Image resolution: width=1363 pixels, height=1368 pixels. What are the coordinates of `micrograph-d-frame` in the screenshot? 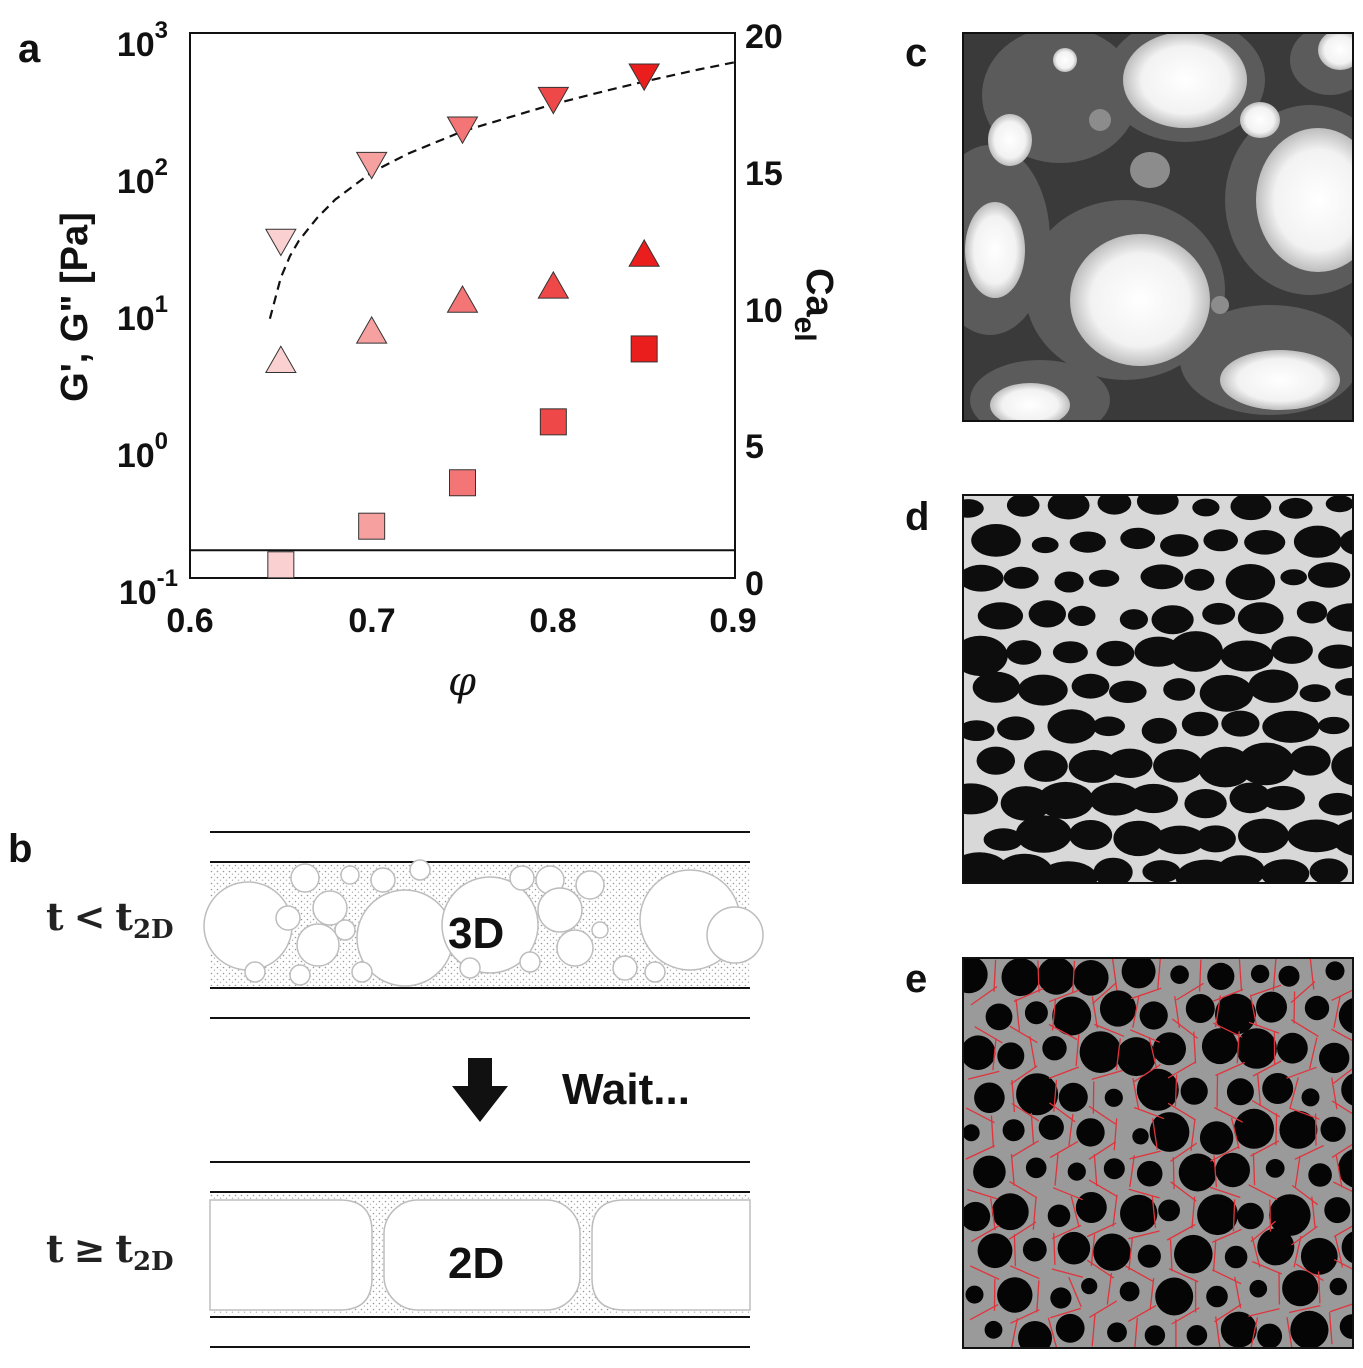 It's located at (1158, 689).